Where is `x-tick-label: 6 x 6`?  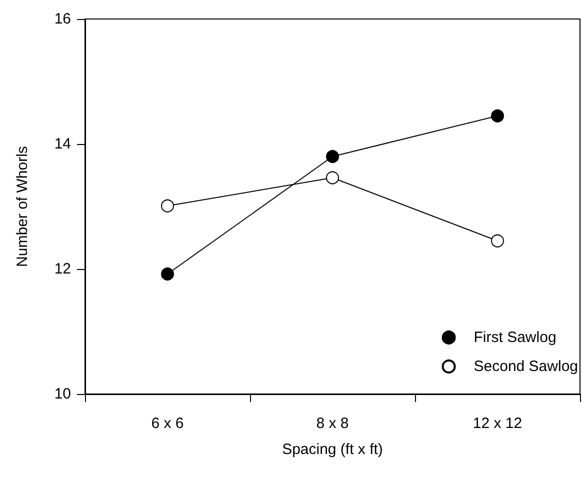 x-tick-label: 6 x 6 is located at coordinates (167, 423).